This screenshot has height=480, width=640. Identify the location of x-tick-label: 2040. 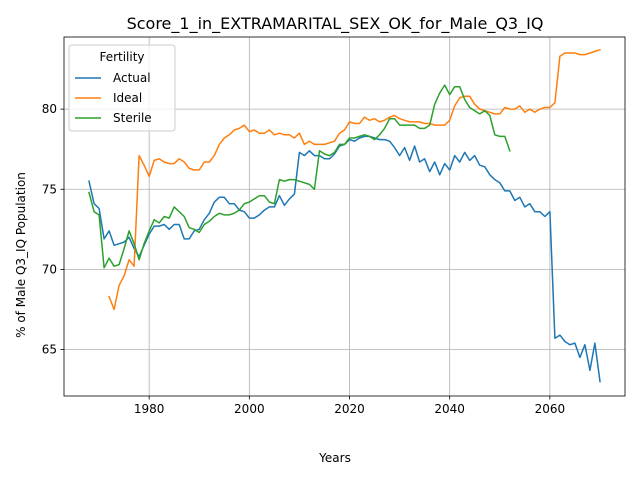
(449, 409).